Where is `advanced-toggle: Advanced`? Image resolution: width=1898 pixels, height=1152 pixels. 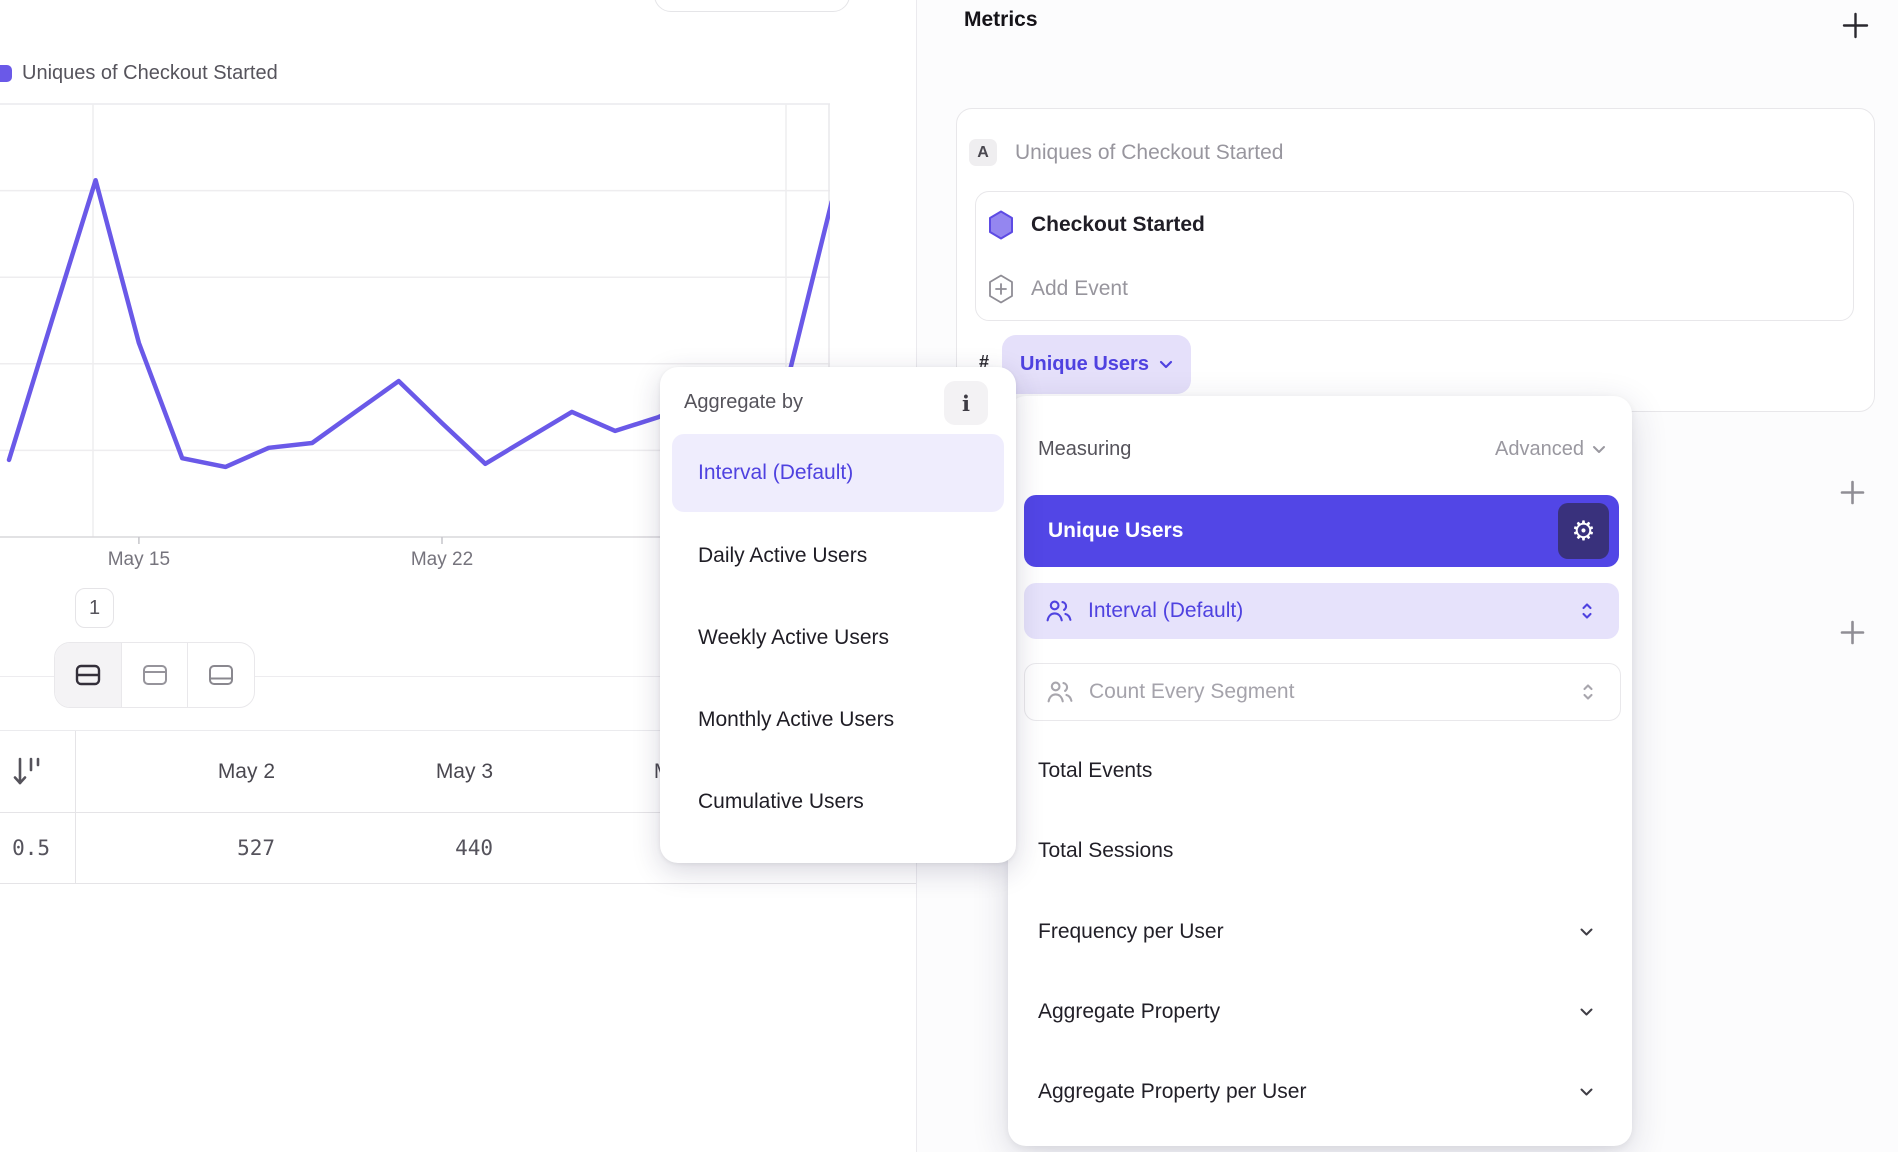 advanced-toggle: Advanced is located at coordinates (1550, 449).